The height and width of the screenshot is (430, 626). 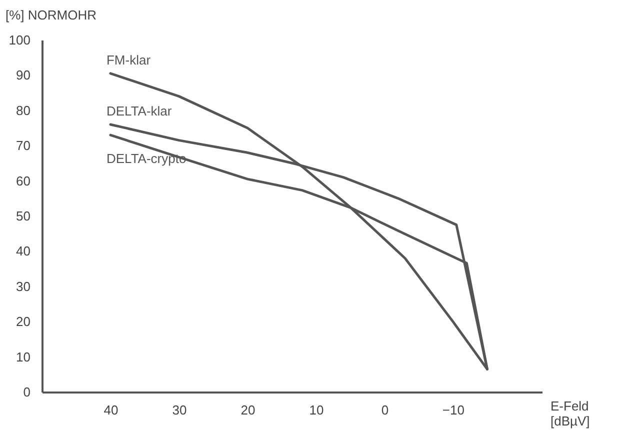 What do you see at coordinates (139, 110) in the screenshot?
I see `series-label: DELTA-klar` at bounding box center [139, 110].